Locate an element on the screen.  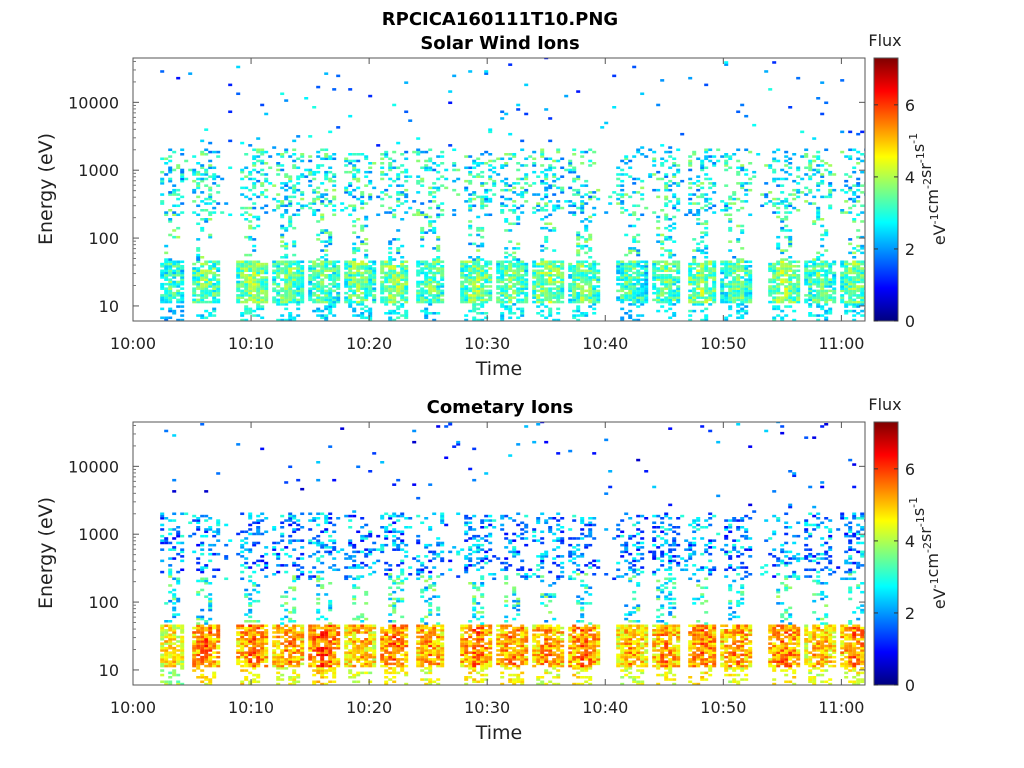
x-tick-label: 10:40 is located at coordinates (605, 343).